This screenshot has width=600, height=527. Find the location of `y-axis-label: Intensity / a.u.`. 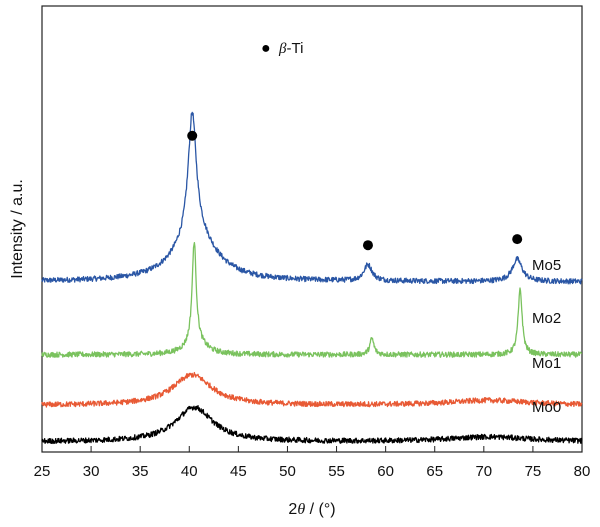

y-axis-label: Intensity / a.u. is located at coordinates (17, 229).